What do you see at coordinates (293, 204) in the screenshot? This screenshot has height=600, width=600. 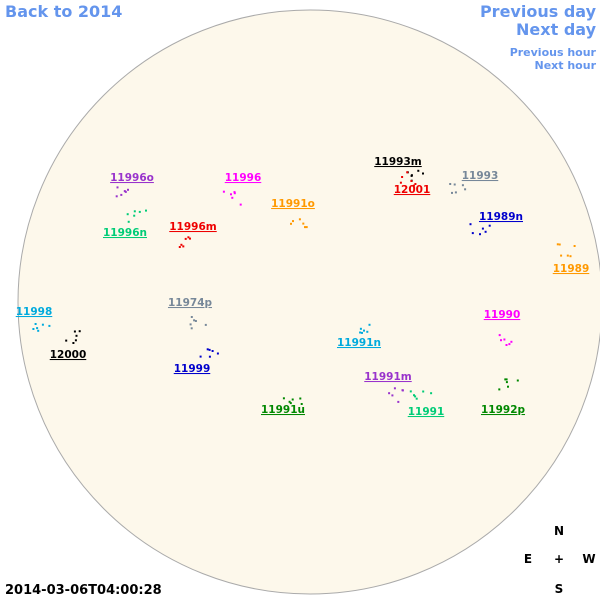 I see `region-label: 11991o` at bounding box center [293, 204].